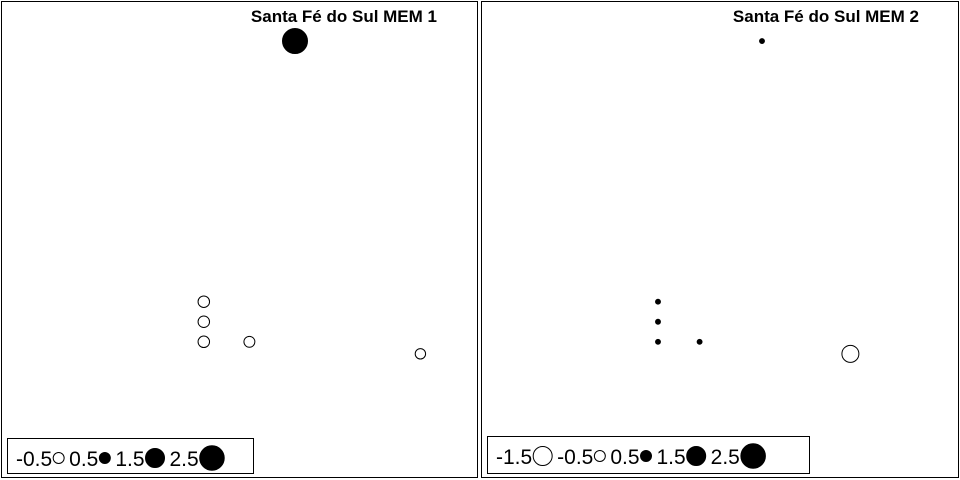 The height and width of the screenshot is (480, 960). I want to click on legend-items-mem1: -0.5 0.5 1.5 2.5, so click(120, 458).